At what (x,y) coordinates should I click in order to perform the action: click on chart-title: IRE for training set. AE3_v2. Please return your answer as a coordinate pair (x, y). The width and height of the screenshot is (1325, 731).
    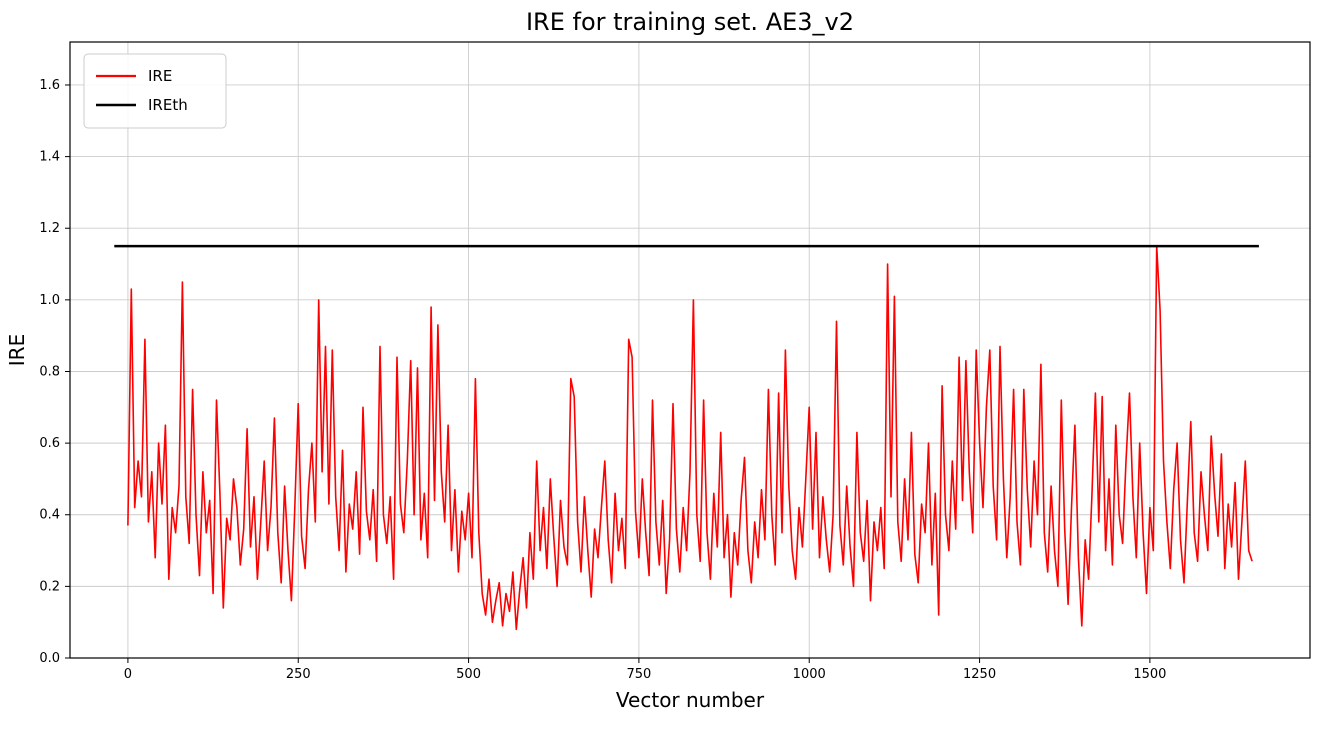
    Looking at the image, I should click on (690, 22).